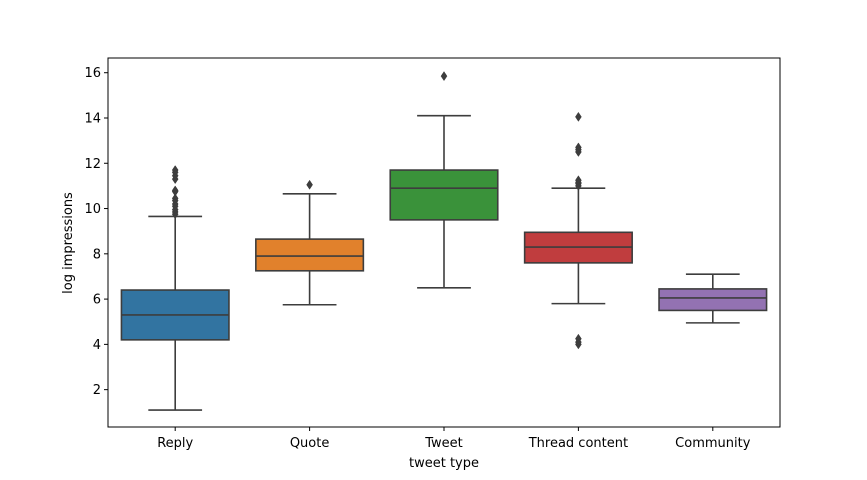 The image size is (867, 480). Describe the element at coordinates (97, 300) in the screenshot. I see `y-tick-label: 6` at that location.